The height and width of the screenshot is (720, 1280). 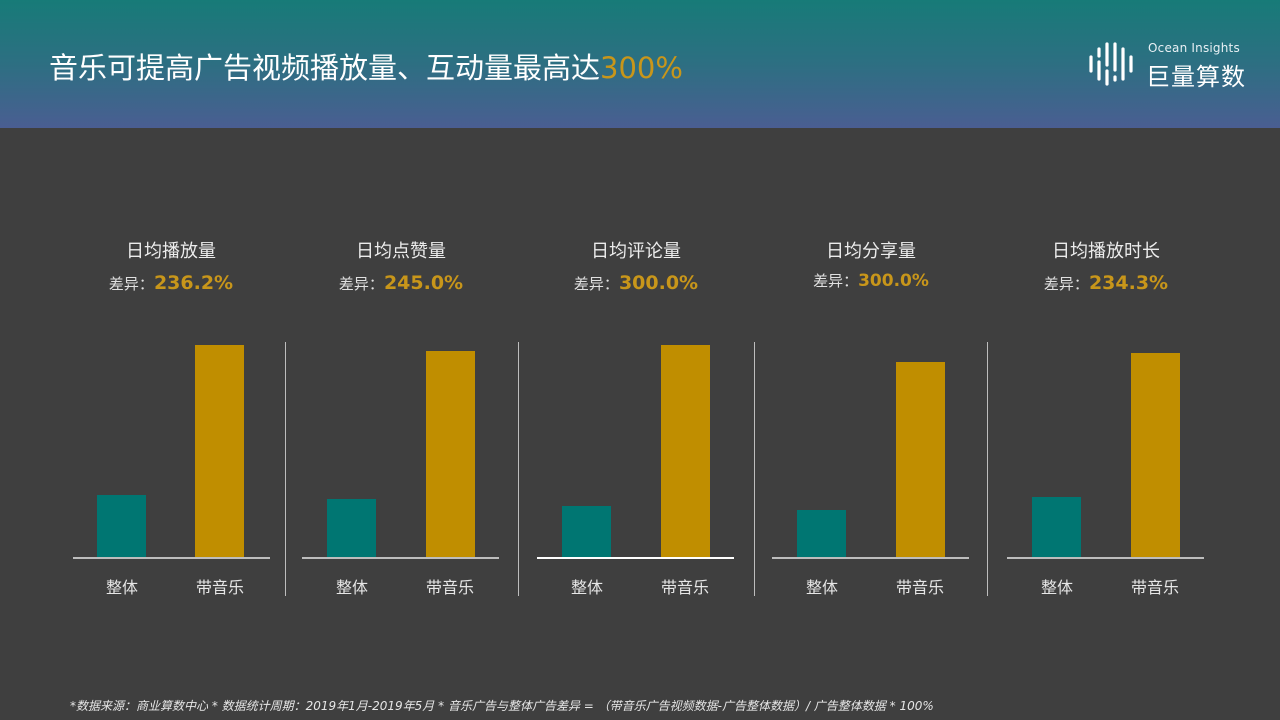 I want to click on metric-diff: 差异：245.0%, so click(x=401, y=283).